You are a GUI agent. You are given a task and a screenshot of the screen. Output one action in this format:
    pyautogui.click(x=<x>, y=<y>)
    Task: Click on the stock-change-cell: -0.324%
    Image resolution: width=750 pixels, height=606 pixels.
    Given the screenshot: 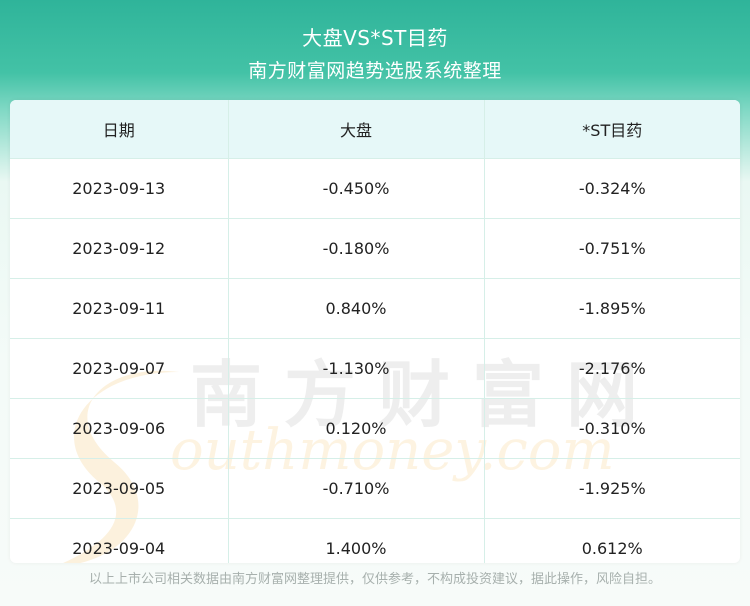 What is the action you would take?
    pyautogui.click(x=612, y=188)
    